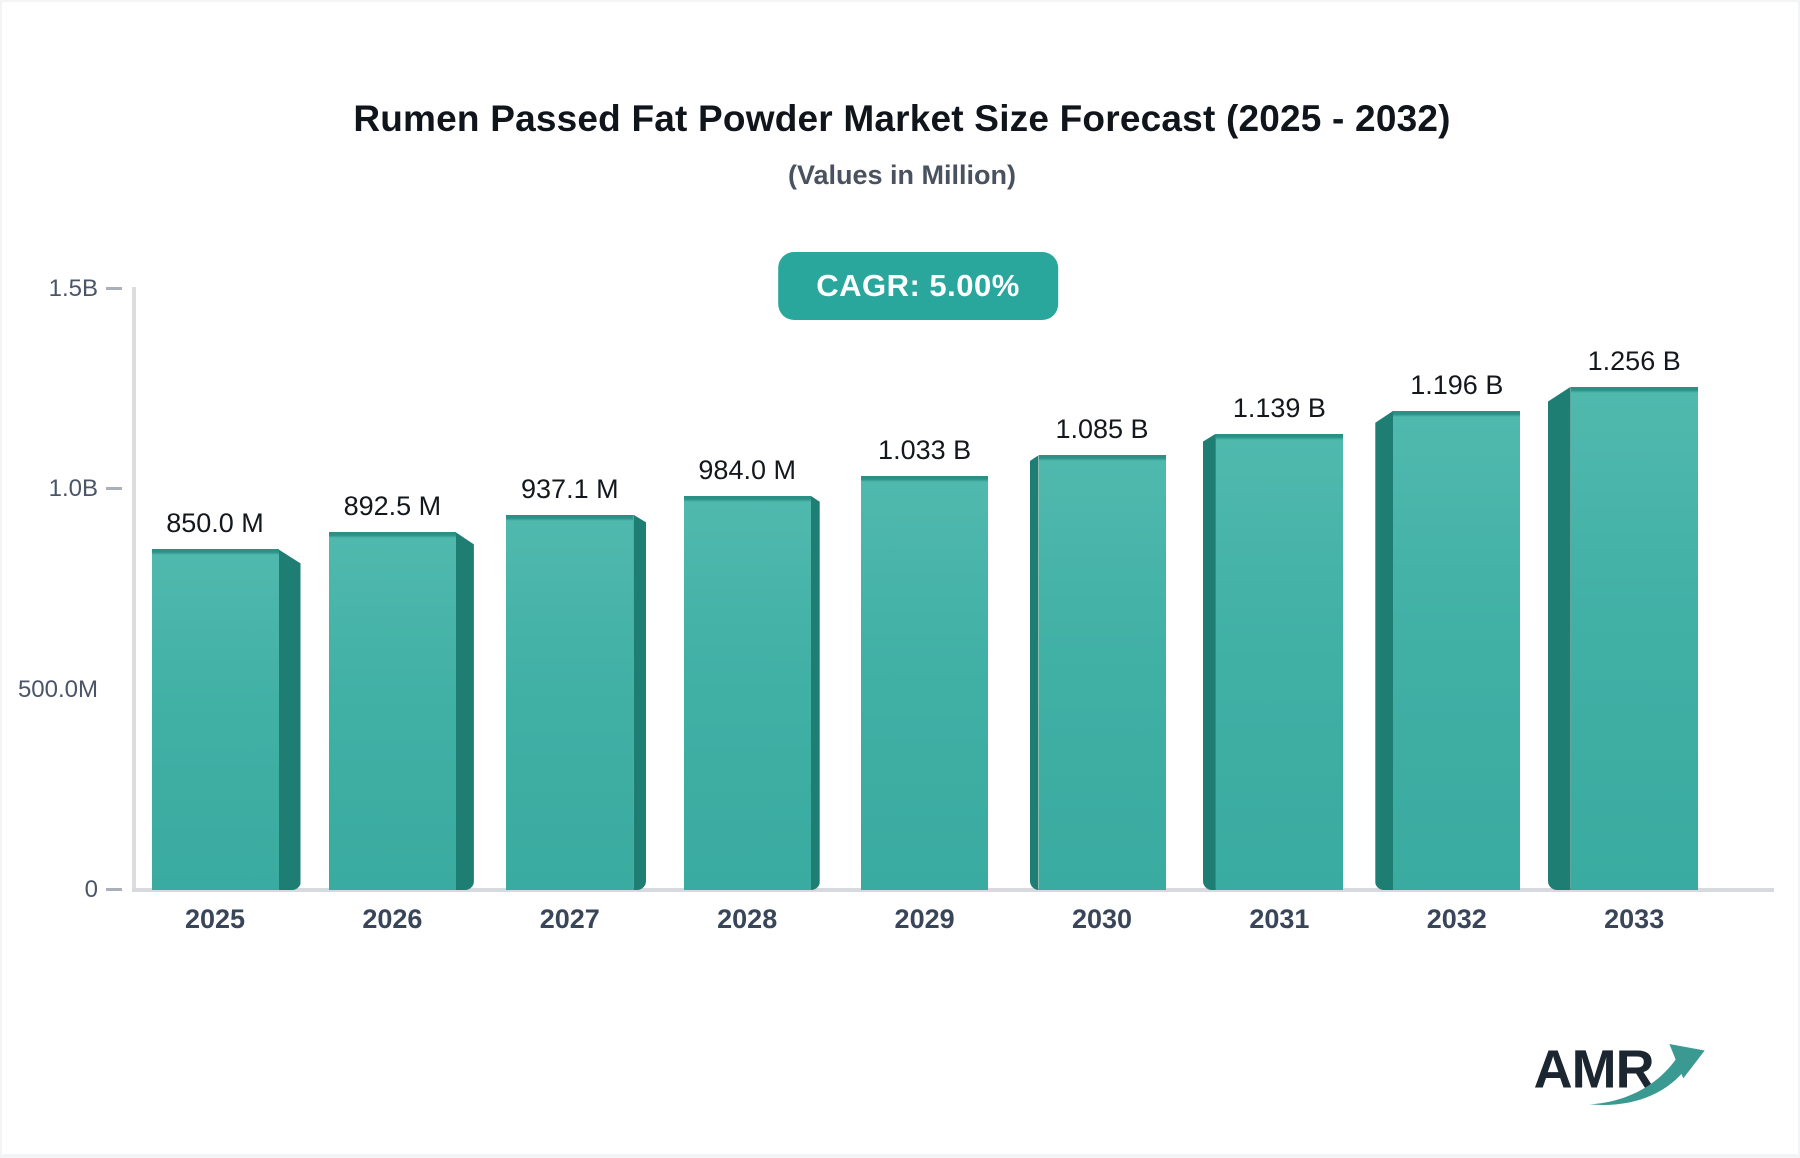 Image resolution: width=1800 pixels, height=1158 pixels. What do you see at coordinates (57, 689) in the screenshot?
I see `y-axis-tick-label: 500.0M` at bounding box center [57, 689].